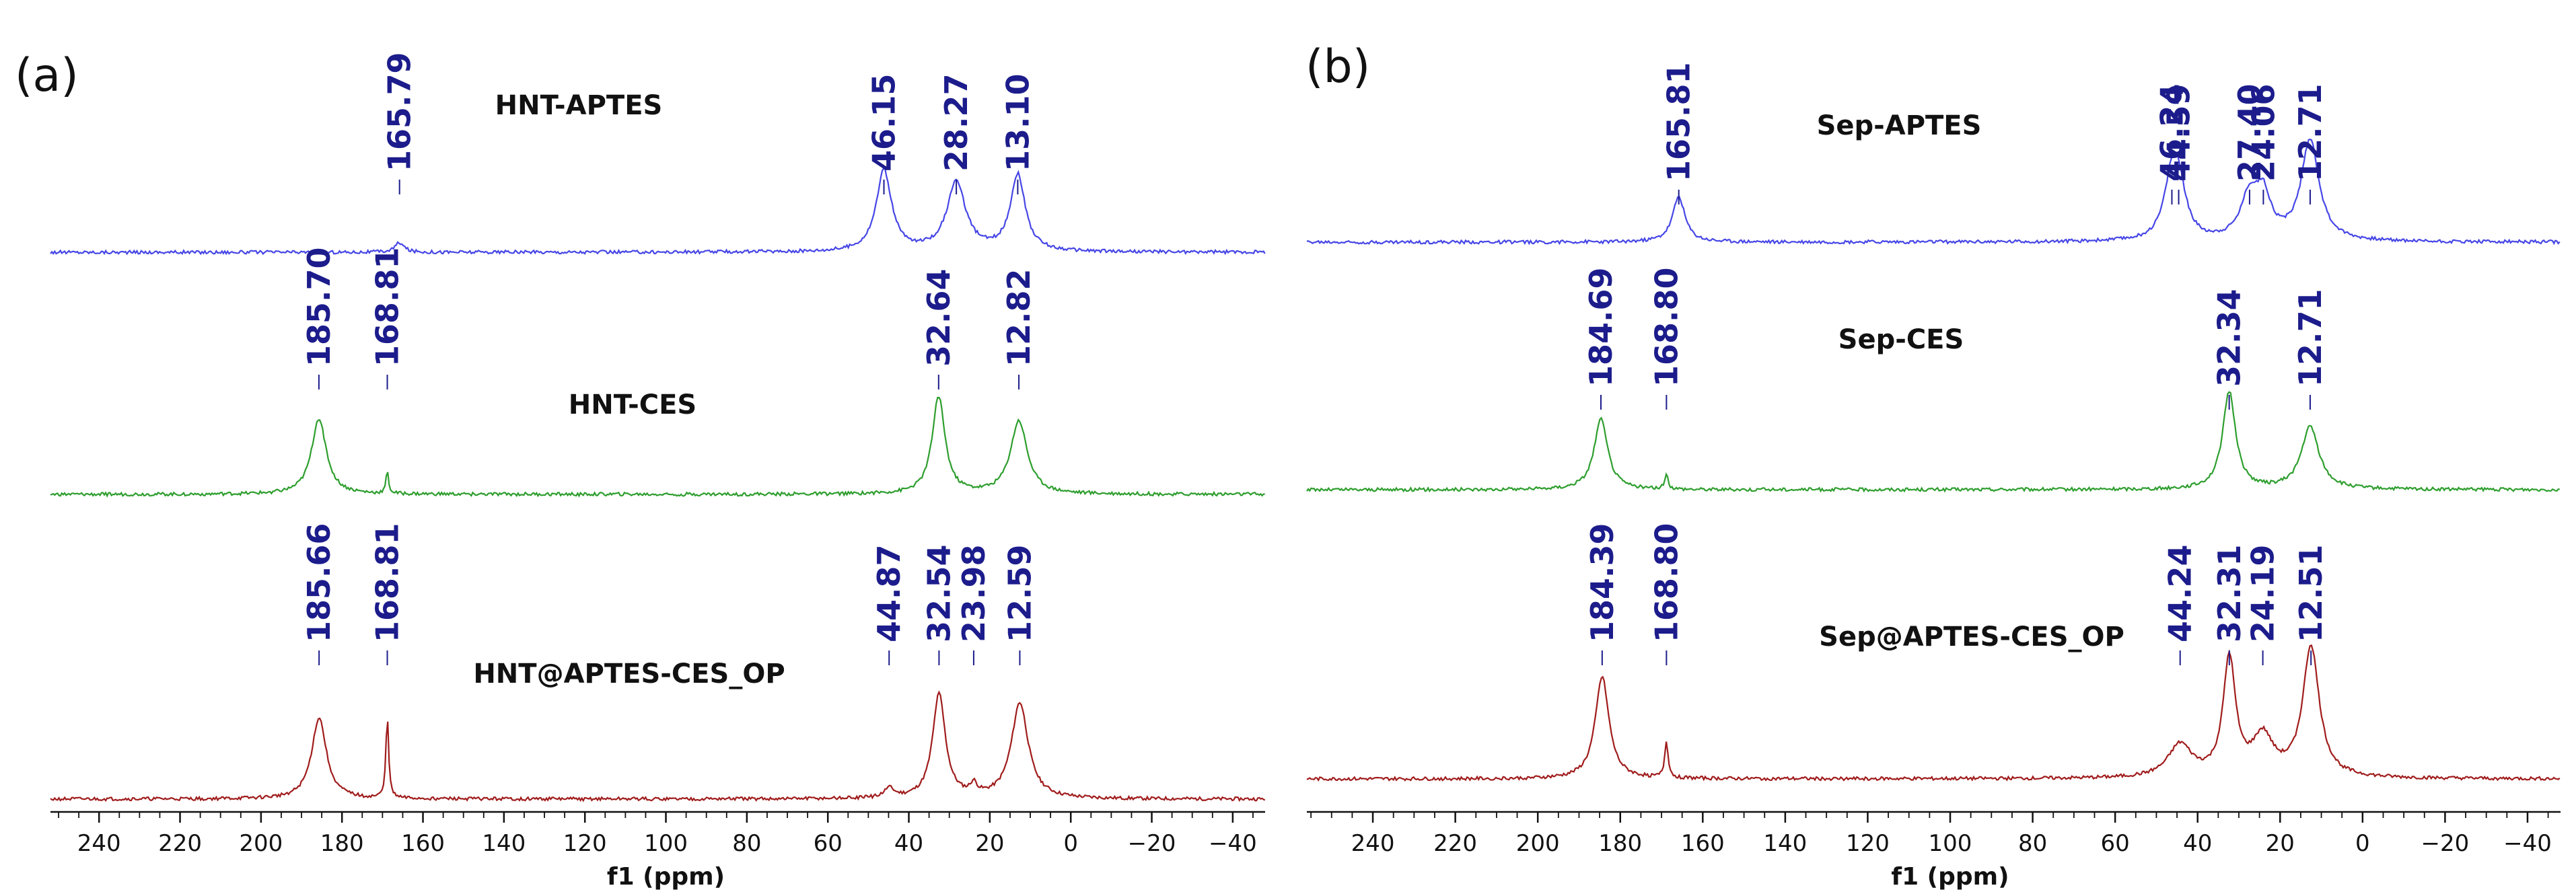 This screenshot has width=2576, height=896. What do you see at coordinates (1971, 637) in the screenshot?
I see `series-label: Sep@APTES-CES_OP` at bounding box center [1971, 637].